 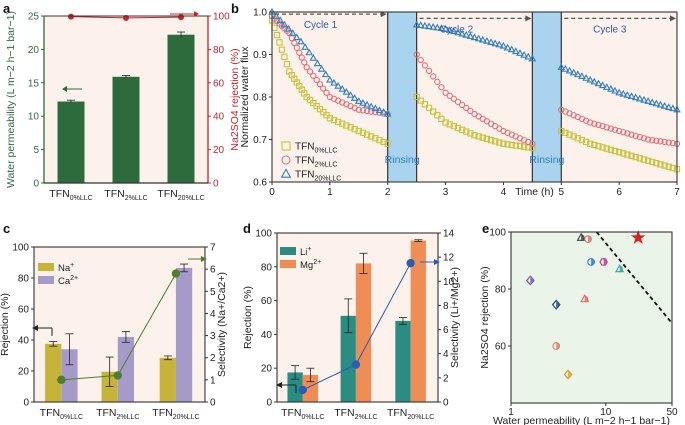 What do you see at coordinates (186, 417) in the screenshot?
I see `label-sub: 20%LLC` at bounding box center [186, 417].